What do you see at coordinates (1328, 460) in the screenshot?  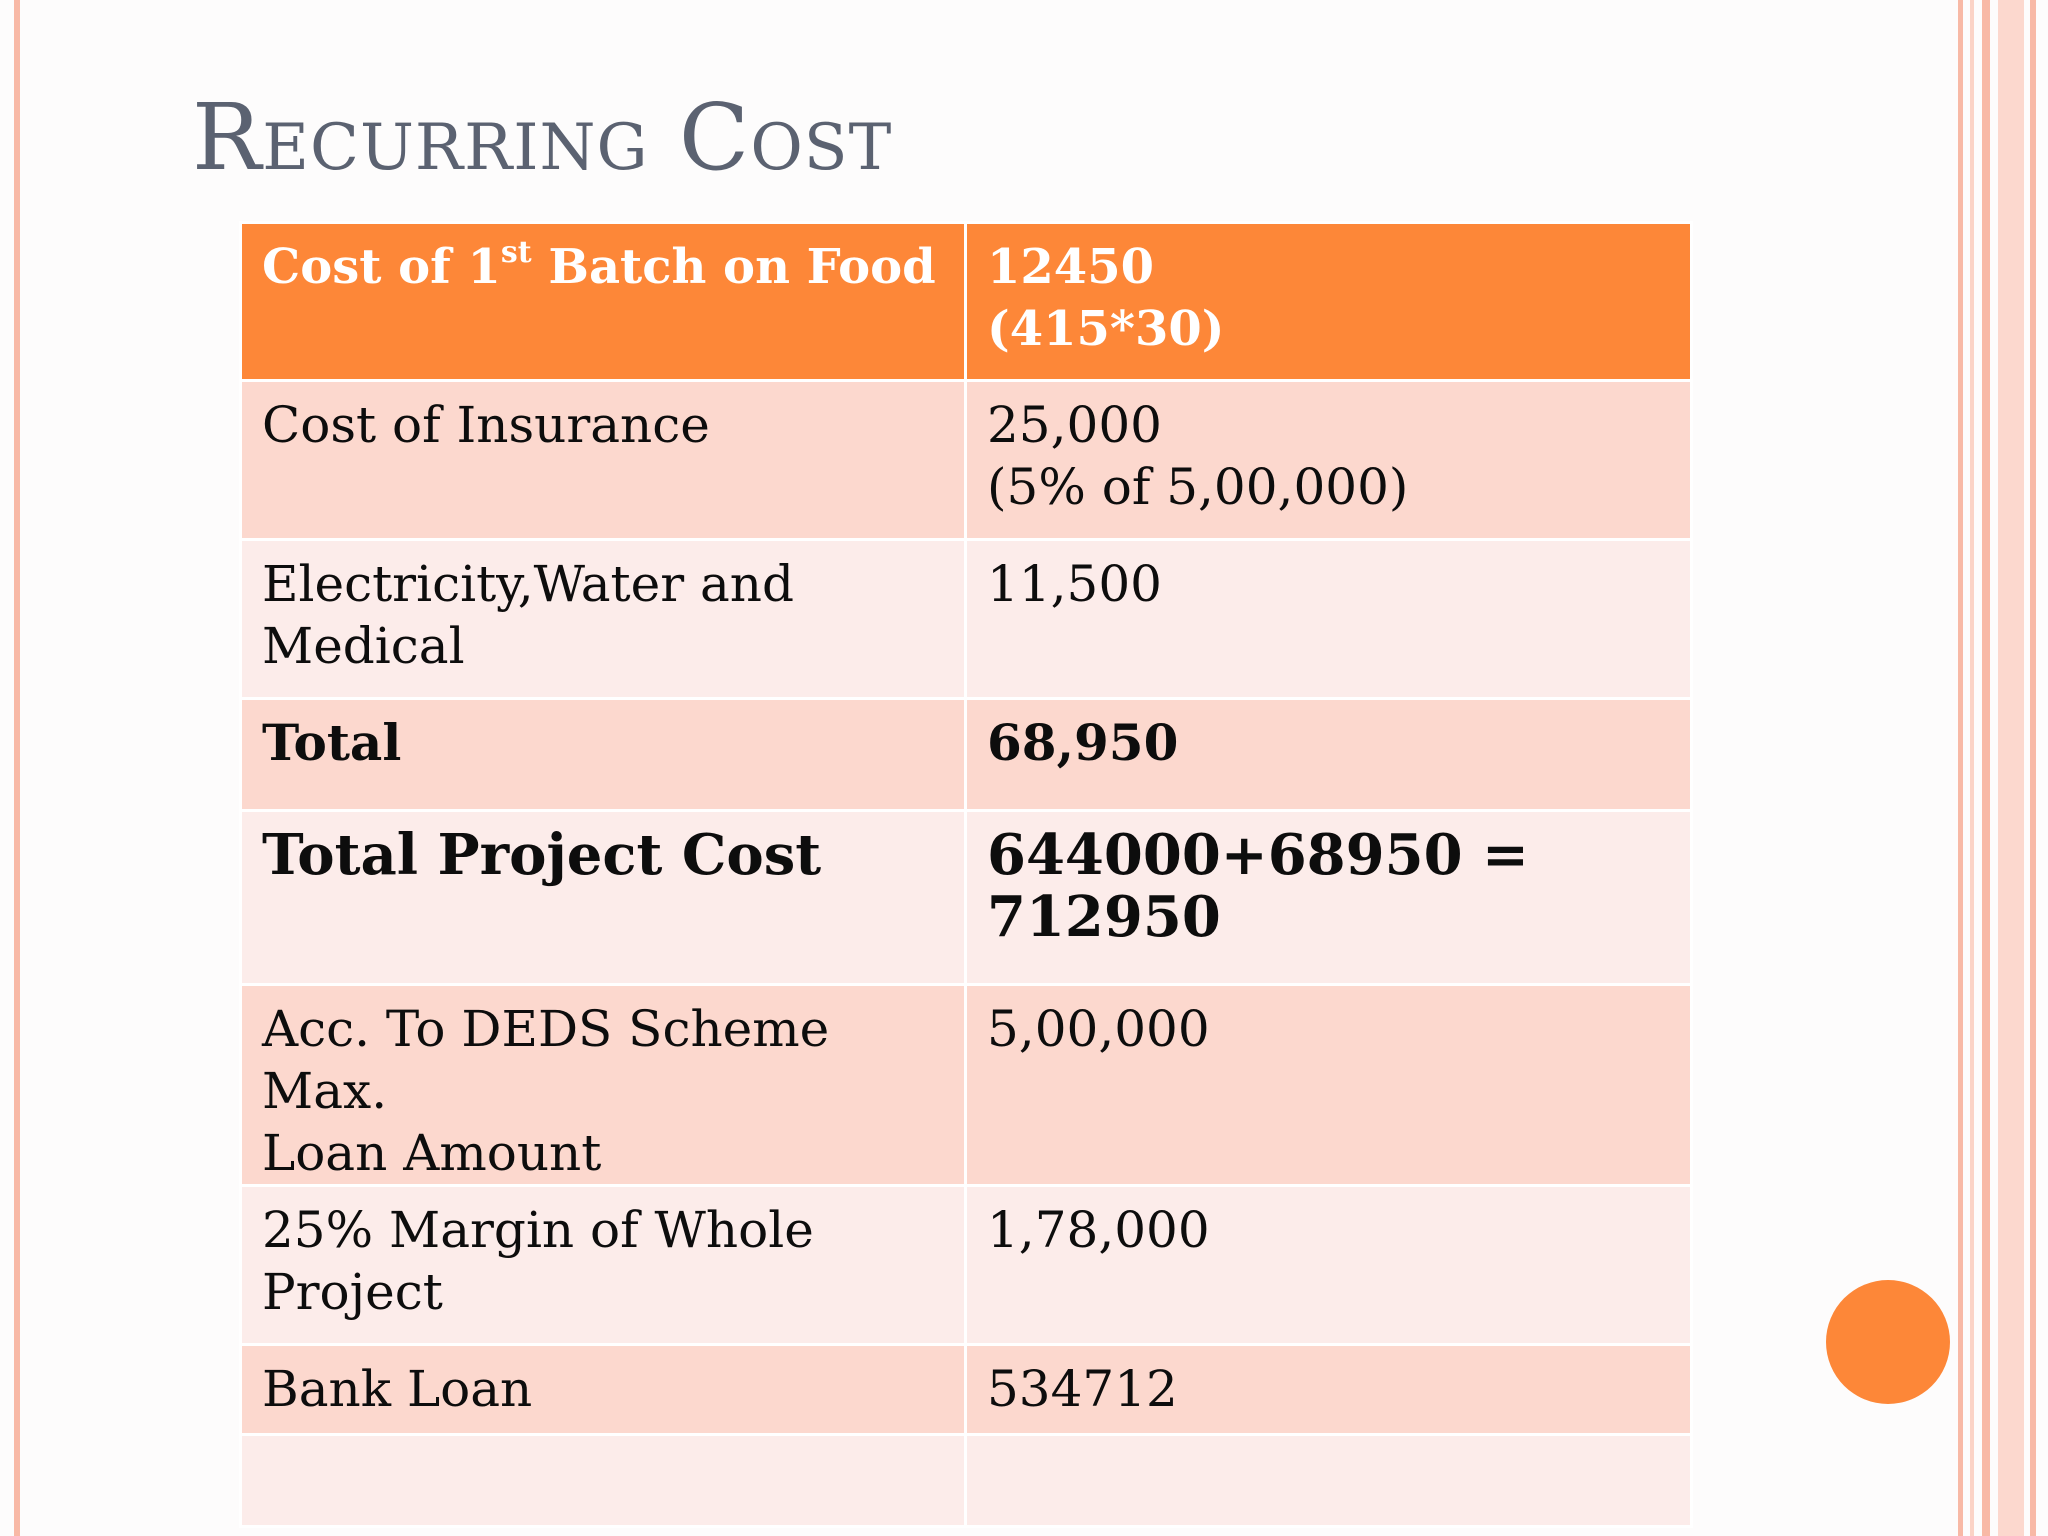 I see `row-value-cell: 25,000 (5% of 5,00,000)` at bounding box center [1328, 460].